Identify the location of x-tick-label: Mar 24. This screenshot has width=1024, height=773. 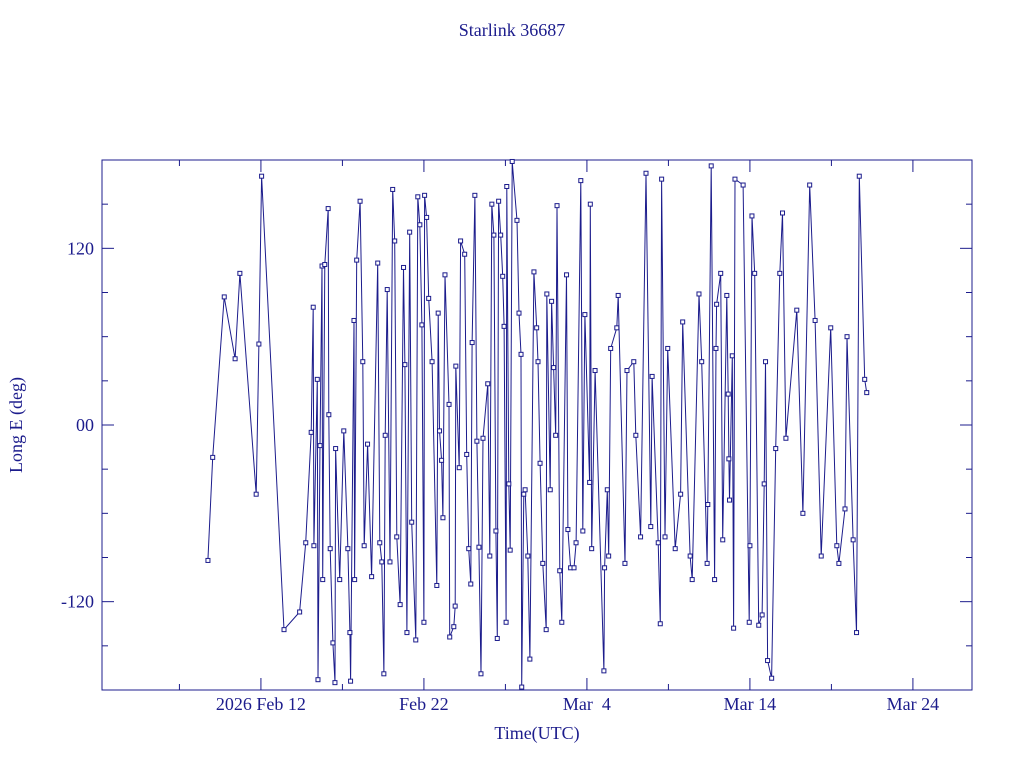
(913, 704).